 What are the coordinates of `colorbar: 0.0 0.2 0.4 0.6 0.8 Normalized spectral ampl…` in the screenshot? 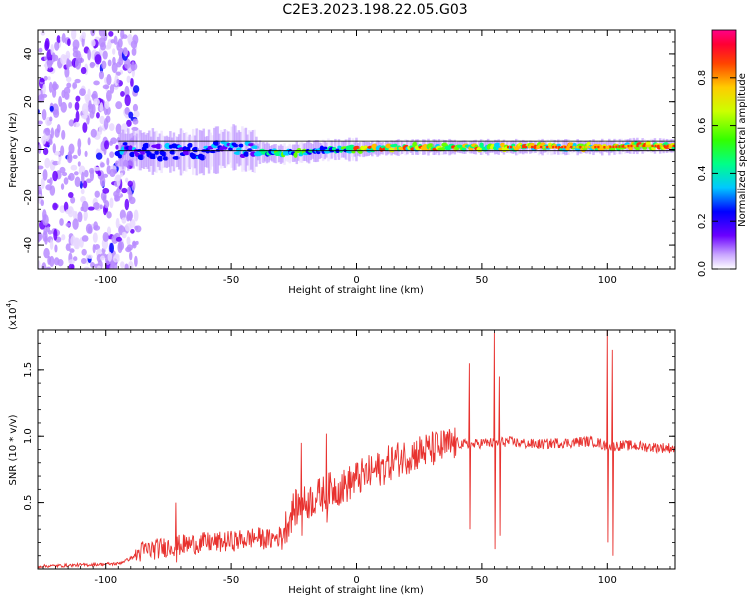 It's located at (722, 153).